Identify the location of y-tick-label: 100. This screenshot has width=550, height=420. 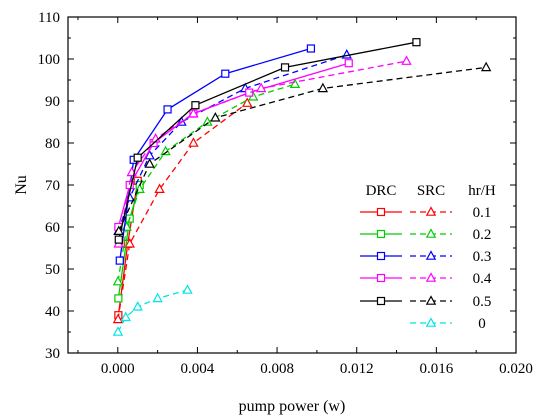
(49, 60).